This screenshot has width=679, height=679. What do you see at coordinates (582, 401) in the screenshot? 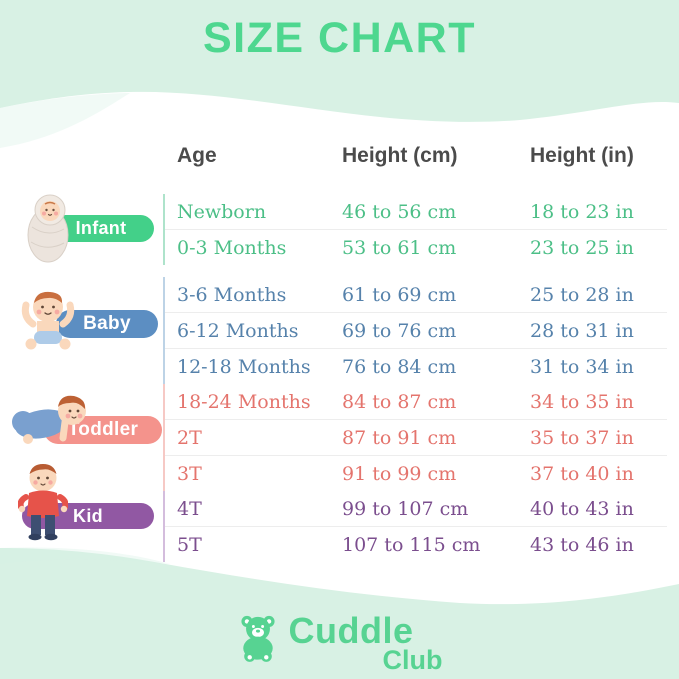
I see `cell-height-in: 34 to 35 in` at bounding box center [582, 401].